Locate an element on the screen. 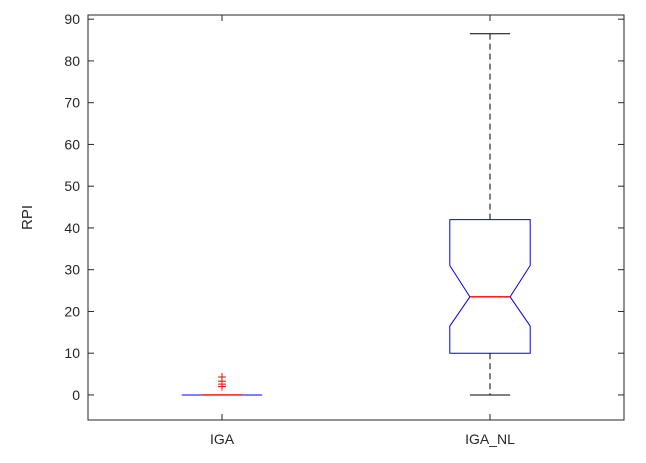 This screenshot has height=463, width=646. y-axis-tick-label: 90 is located at coordinates (72, 19).